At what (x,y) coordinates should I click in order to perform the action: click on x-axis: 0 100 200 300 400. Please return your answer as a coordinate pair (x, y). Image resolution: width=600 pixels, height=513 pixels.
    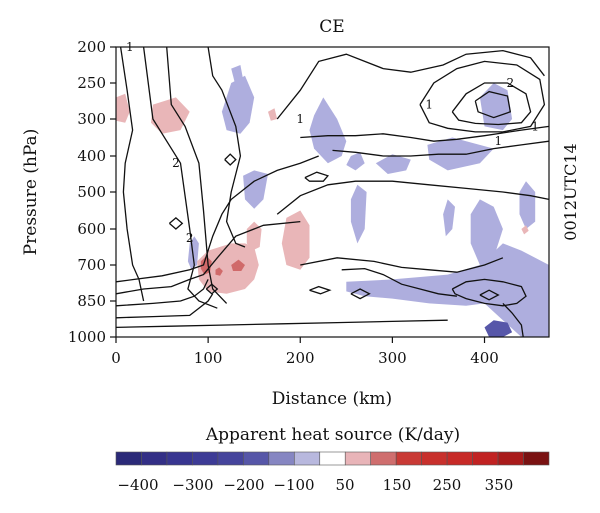
    Looking at the image, I should click on (305, 352).